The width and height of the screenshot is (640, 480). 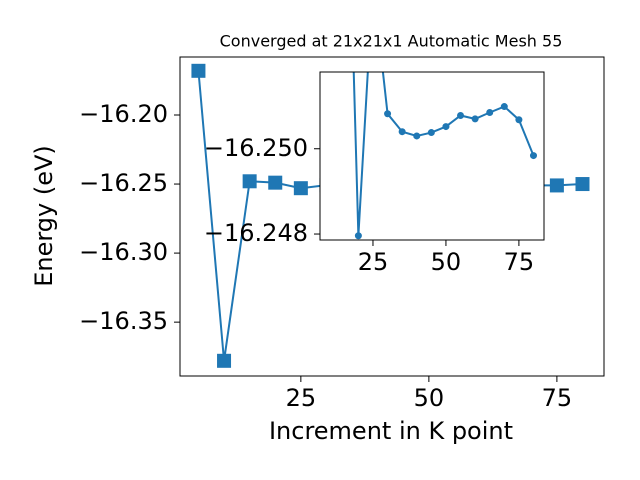 I want to click on x-axis-label: Increment in K point, so click(x=391, y=431).